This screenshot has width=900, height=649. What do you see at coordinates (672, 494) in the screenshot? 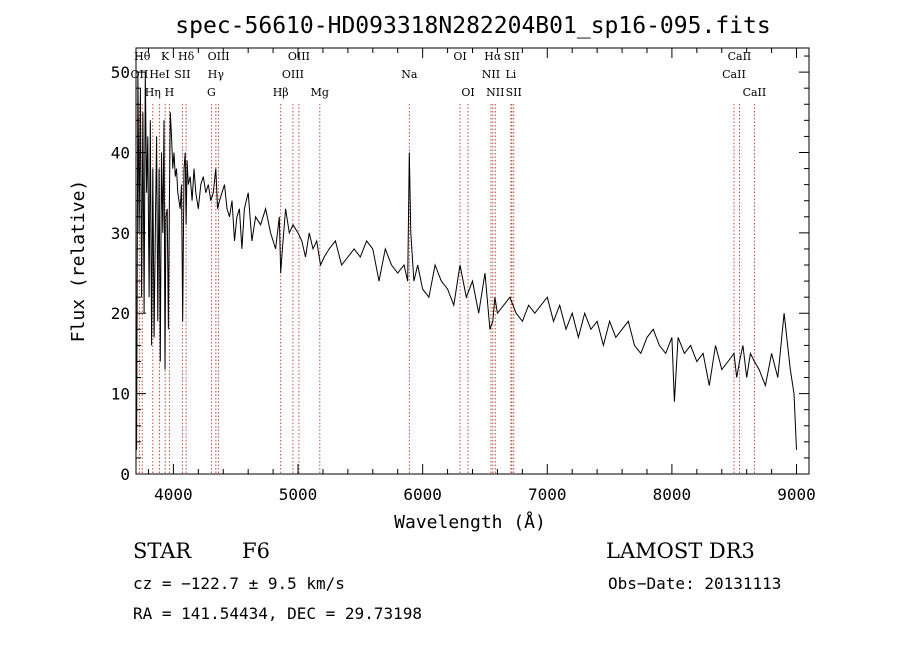
I see `x-tick-label-4: 8000` at bounding box center [672, 494].